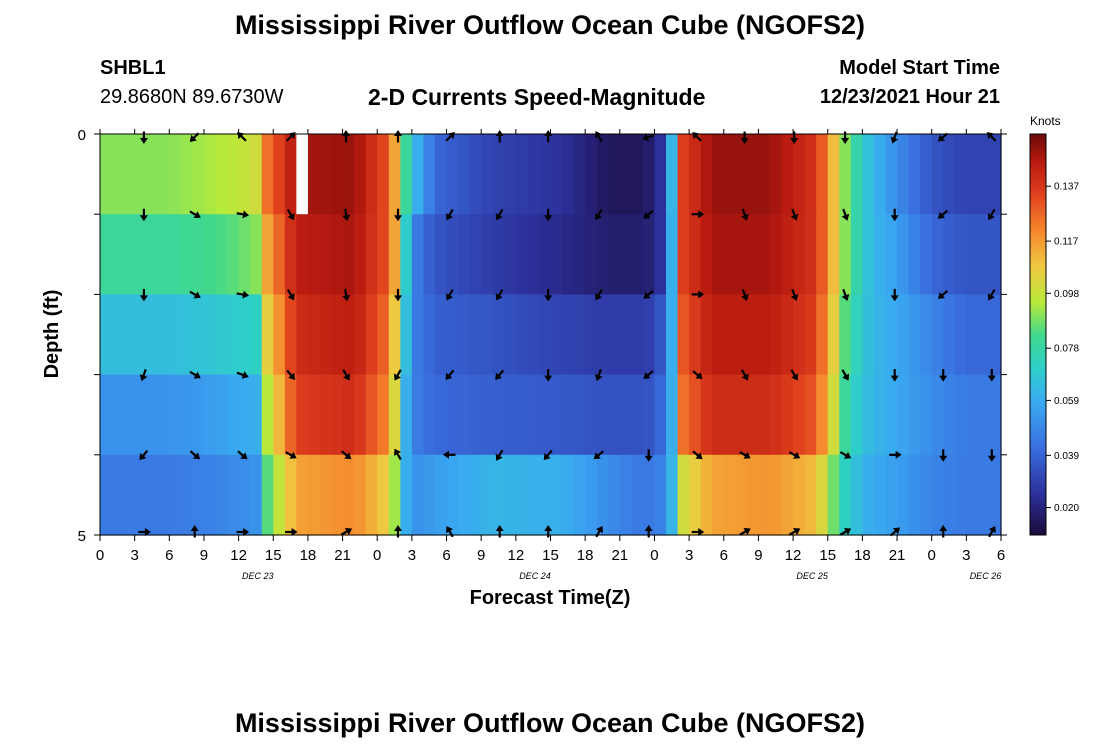  Describe the element at coordinates (134, 555) in the screenshot. I see `x-tick-label: 3` at that location.